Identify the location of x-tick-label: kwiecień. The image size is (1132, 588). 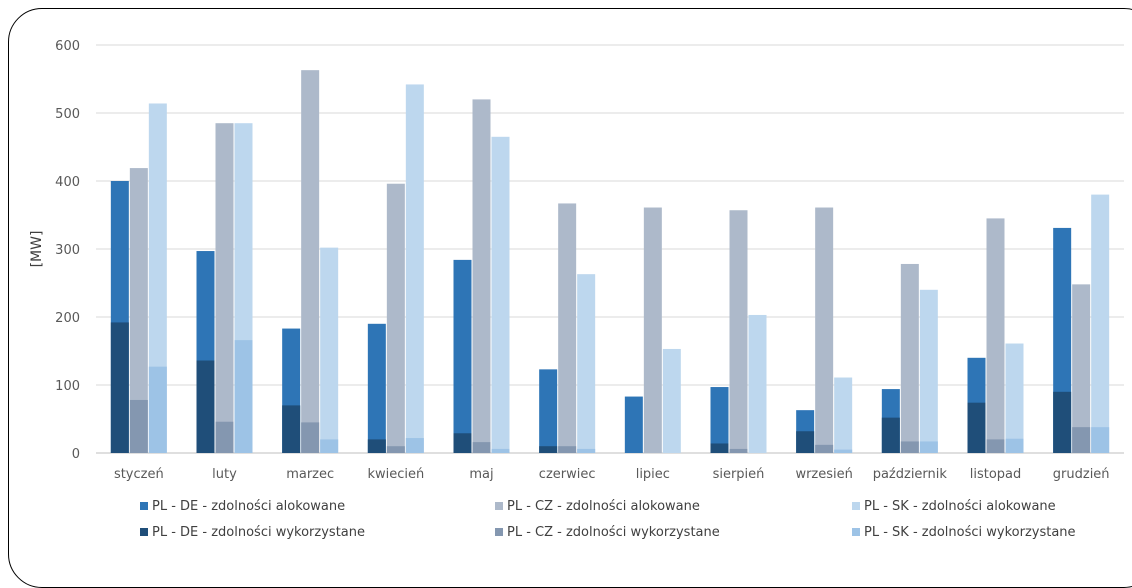
(395, 474).